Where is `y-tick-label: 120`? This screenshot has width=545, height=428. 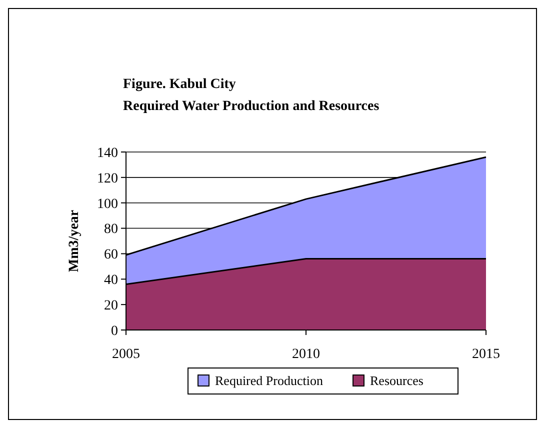
y-tick-label: 120 is located at coordinates (107, 178).